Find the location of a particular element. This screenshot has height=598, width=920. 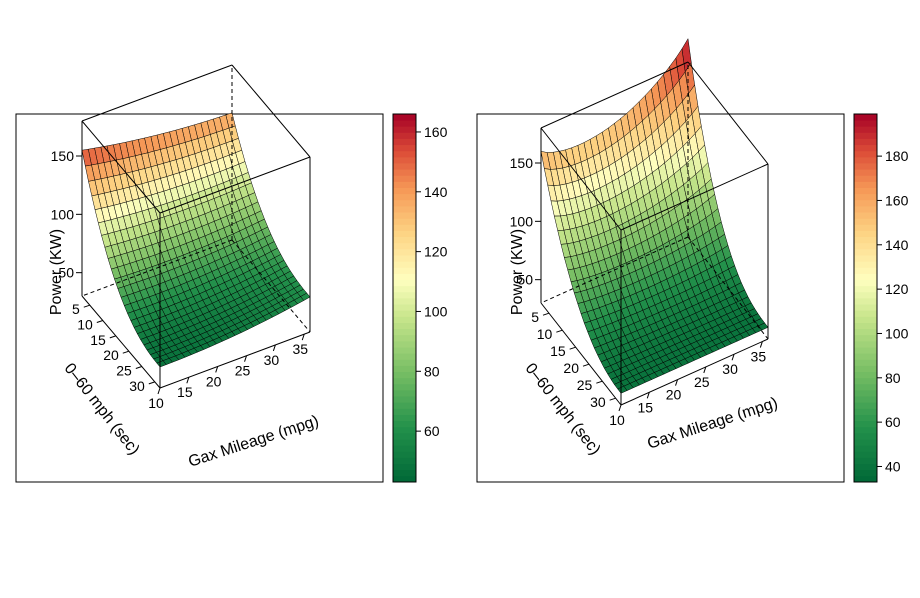

x-tick-label: 10 is located at coordinates (617, 420).